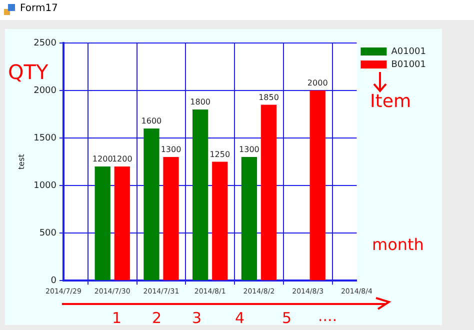 This screenshot has width=474, height=330. I want to click on y-axis-title: test, so click(21, 162).